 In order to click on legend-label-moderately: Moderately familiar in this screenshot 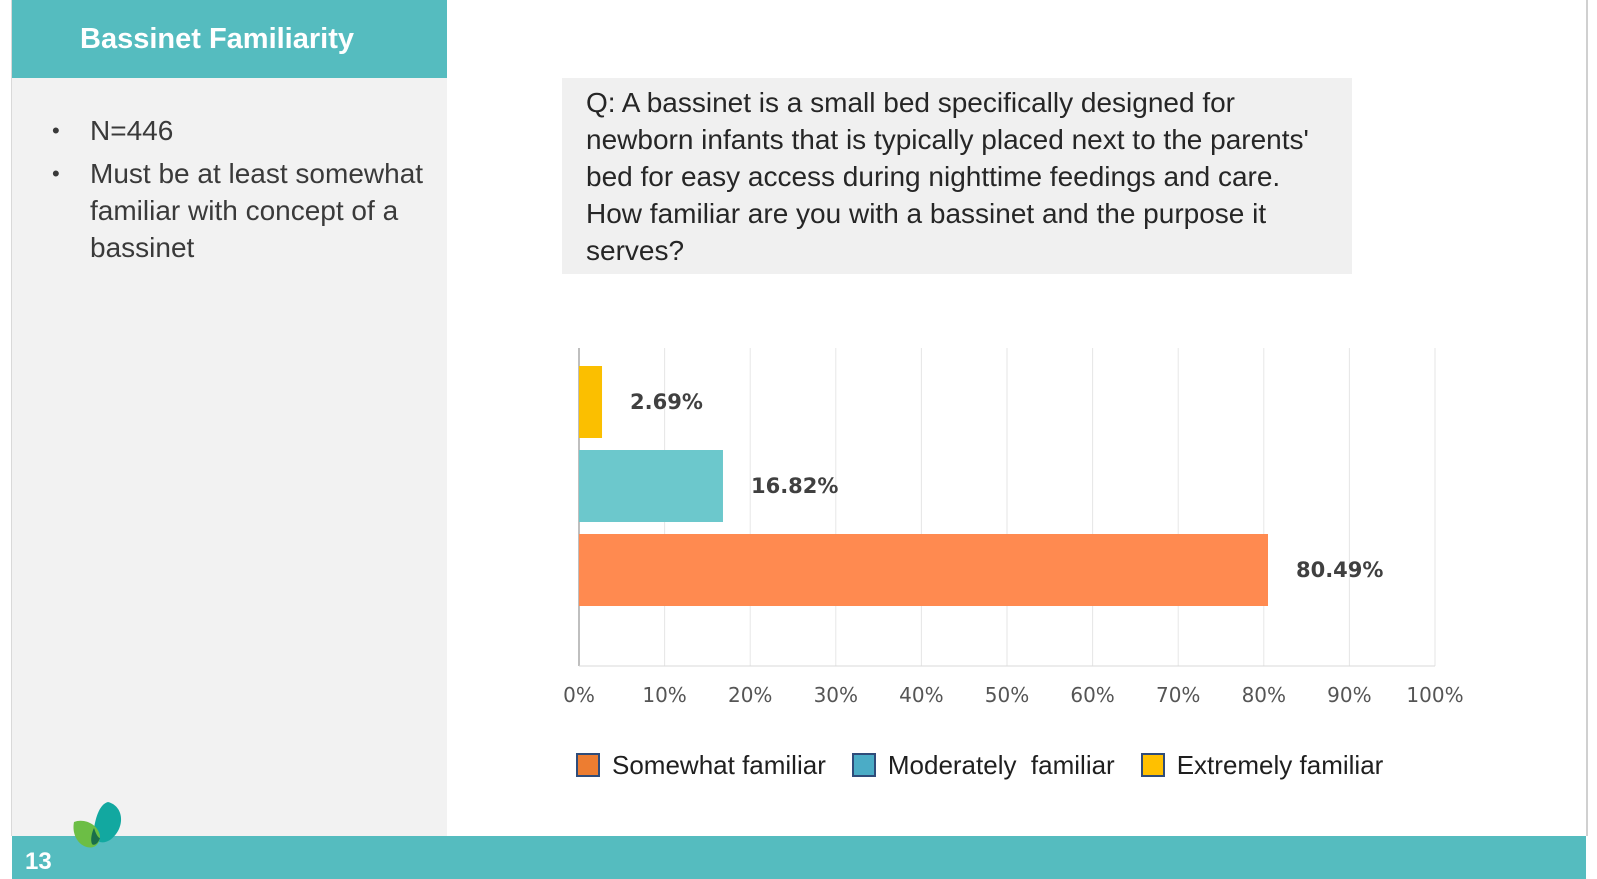, I will do `click(1001, 764)`.